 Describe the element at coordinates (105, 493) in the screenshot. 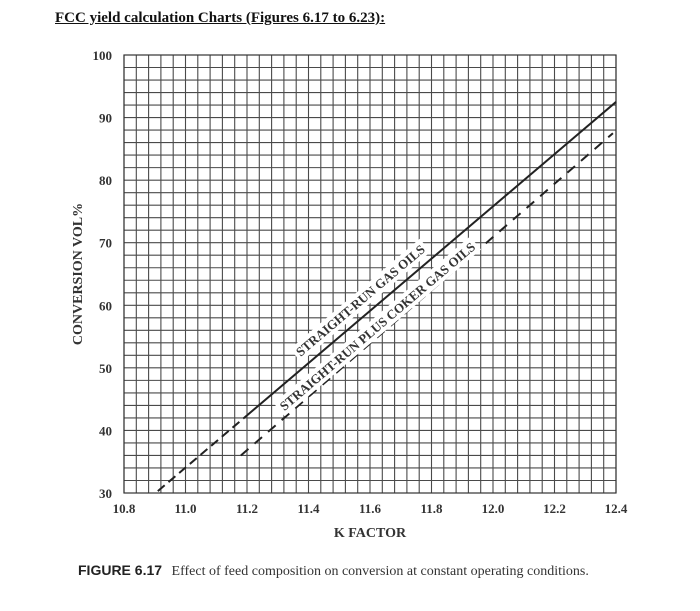

I see `y-tick-label: 30` at that location.